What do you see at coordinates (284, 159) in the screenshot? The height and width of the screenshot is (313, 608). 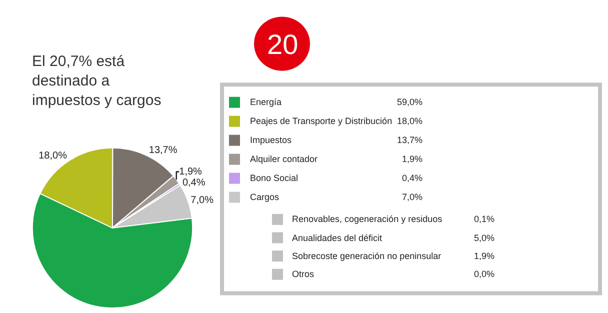 I see `legend-label: Alquiler contador` at bounding box center [284, 159].